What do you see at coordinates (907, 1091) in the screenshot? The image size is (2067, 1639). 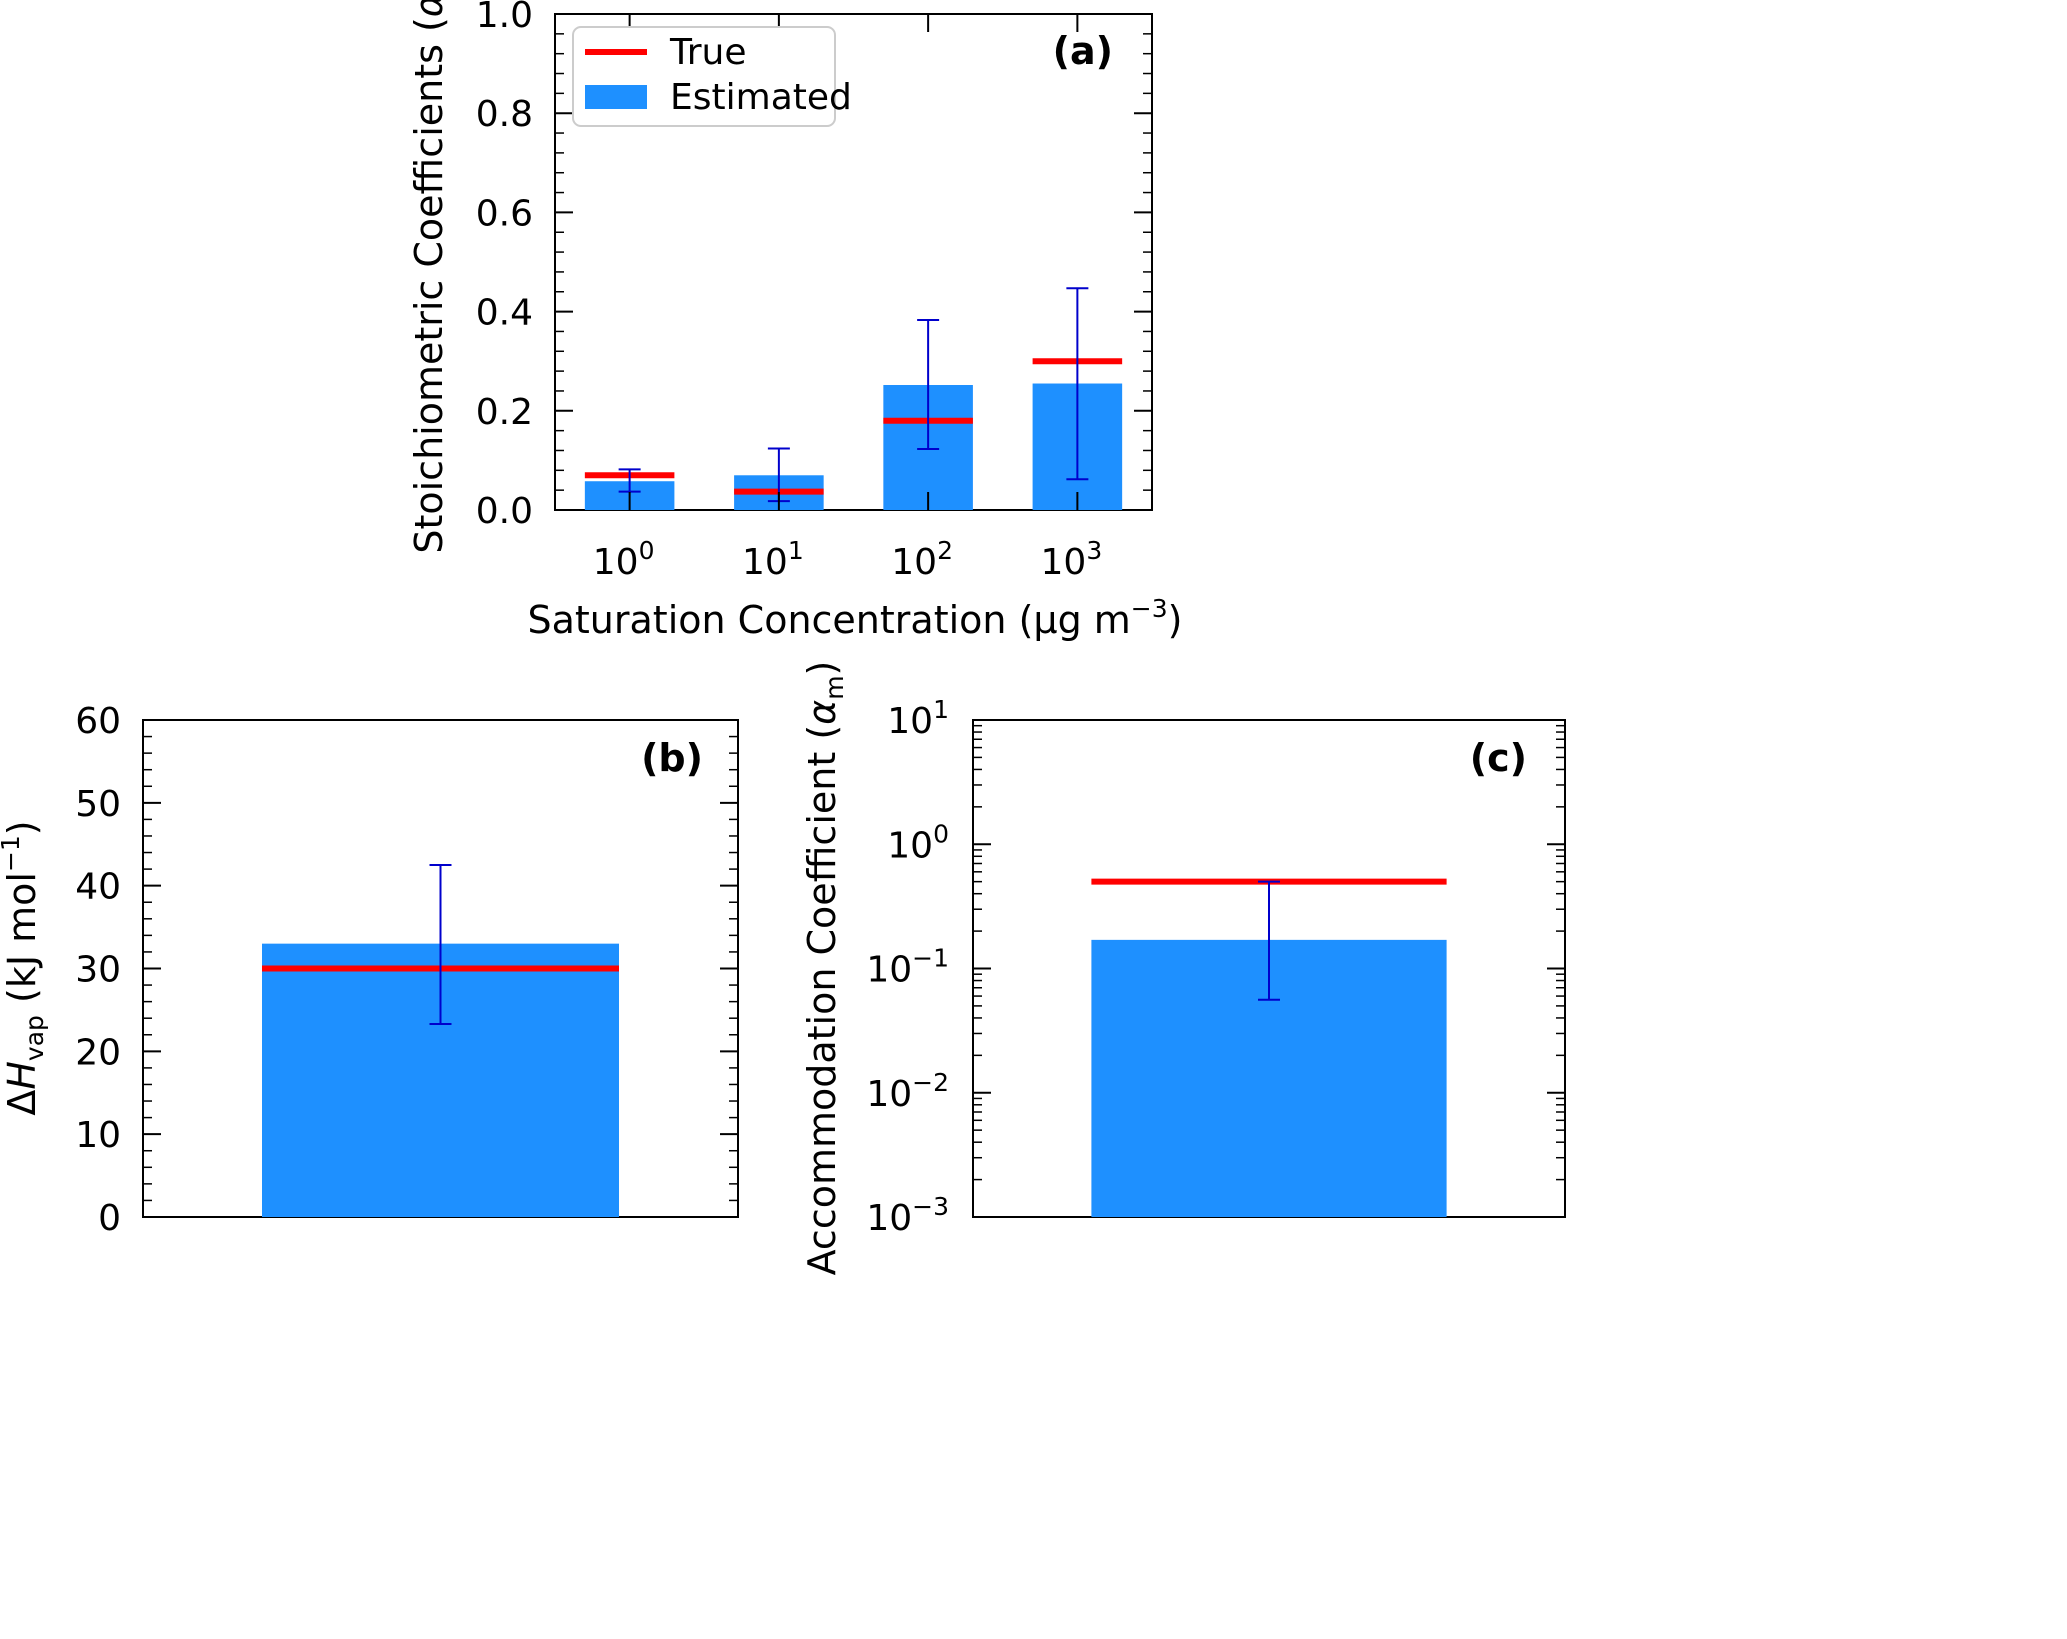 I see `y-tick-label: 10⁻²` at bounding box center [907, 1091].